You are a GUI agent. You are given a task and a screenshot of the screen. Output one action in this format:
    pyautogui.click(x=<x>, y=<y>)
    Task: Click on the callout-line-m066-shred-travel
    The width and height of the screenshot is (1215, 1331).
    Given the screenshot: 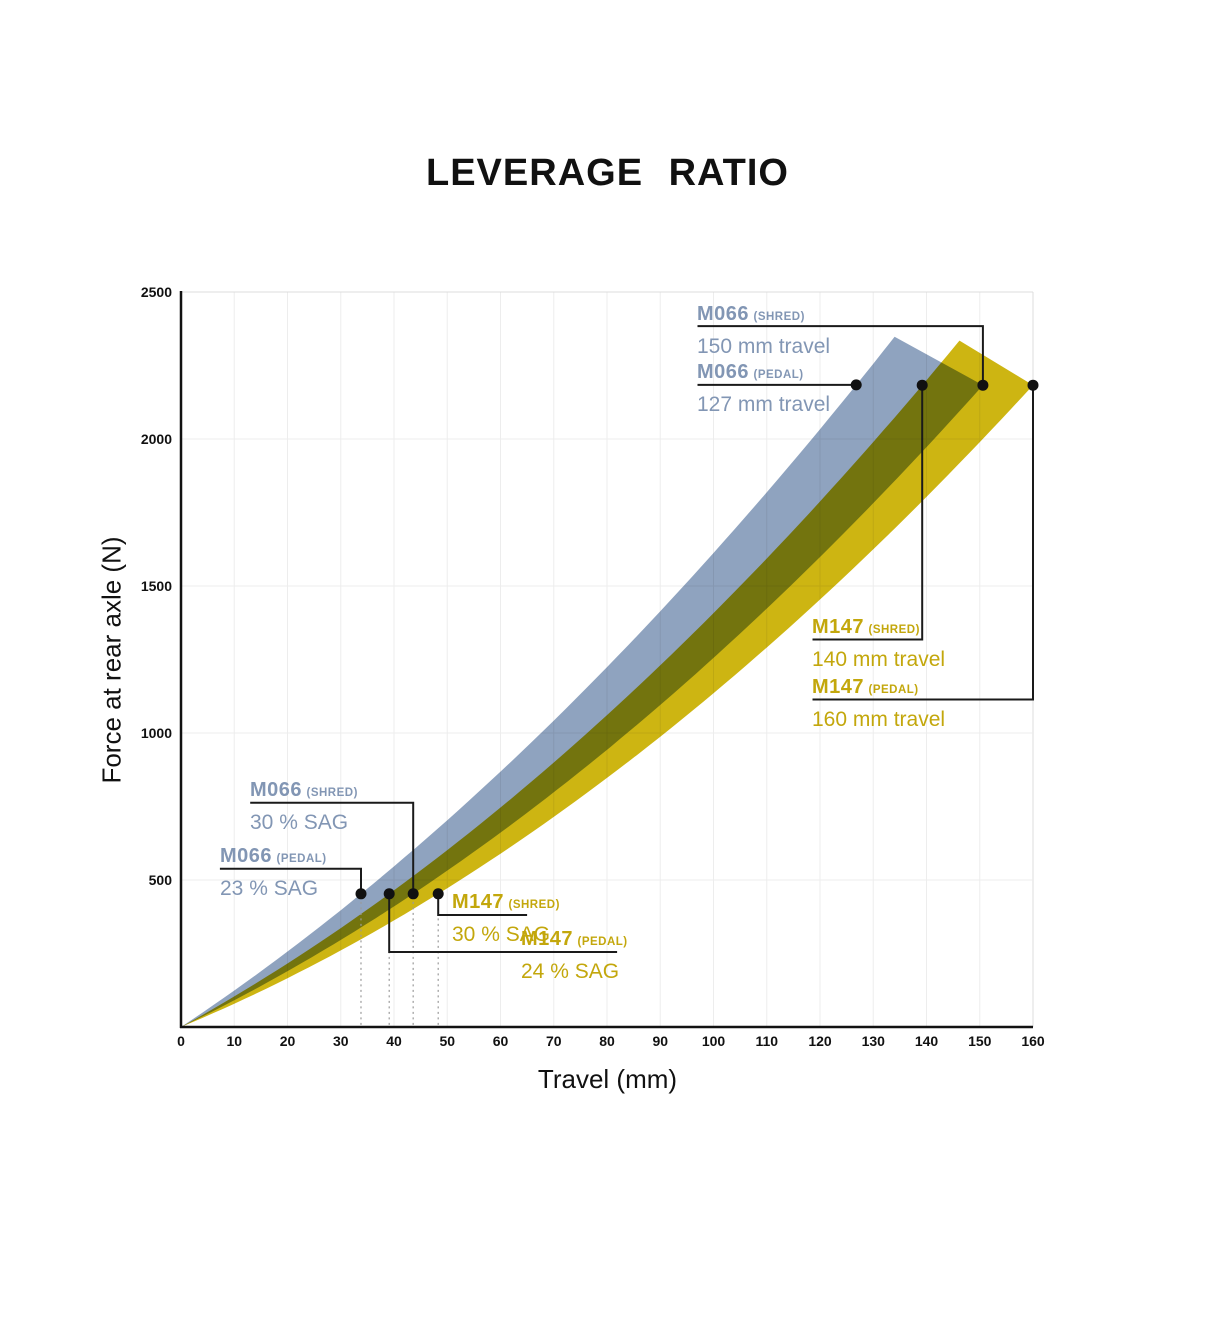 What is the action you would take?
    pyautogui.click(x=840, y=355)
    